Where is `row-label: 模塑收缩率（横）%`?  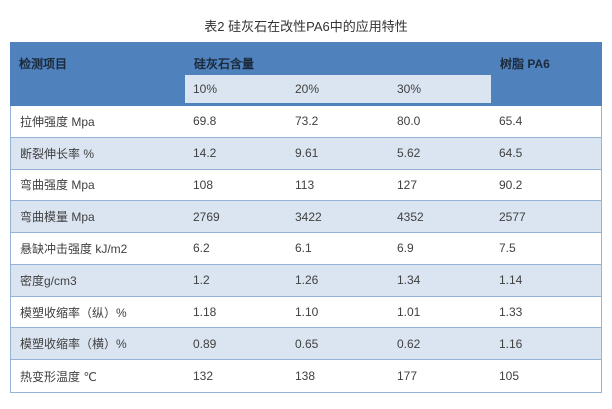 row-label: 模塑收缩率（横）% is located at coordinates (73, 344).